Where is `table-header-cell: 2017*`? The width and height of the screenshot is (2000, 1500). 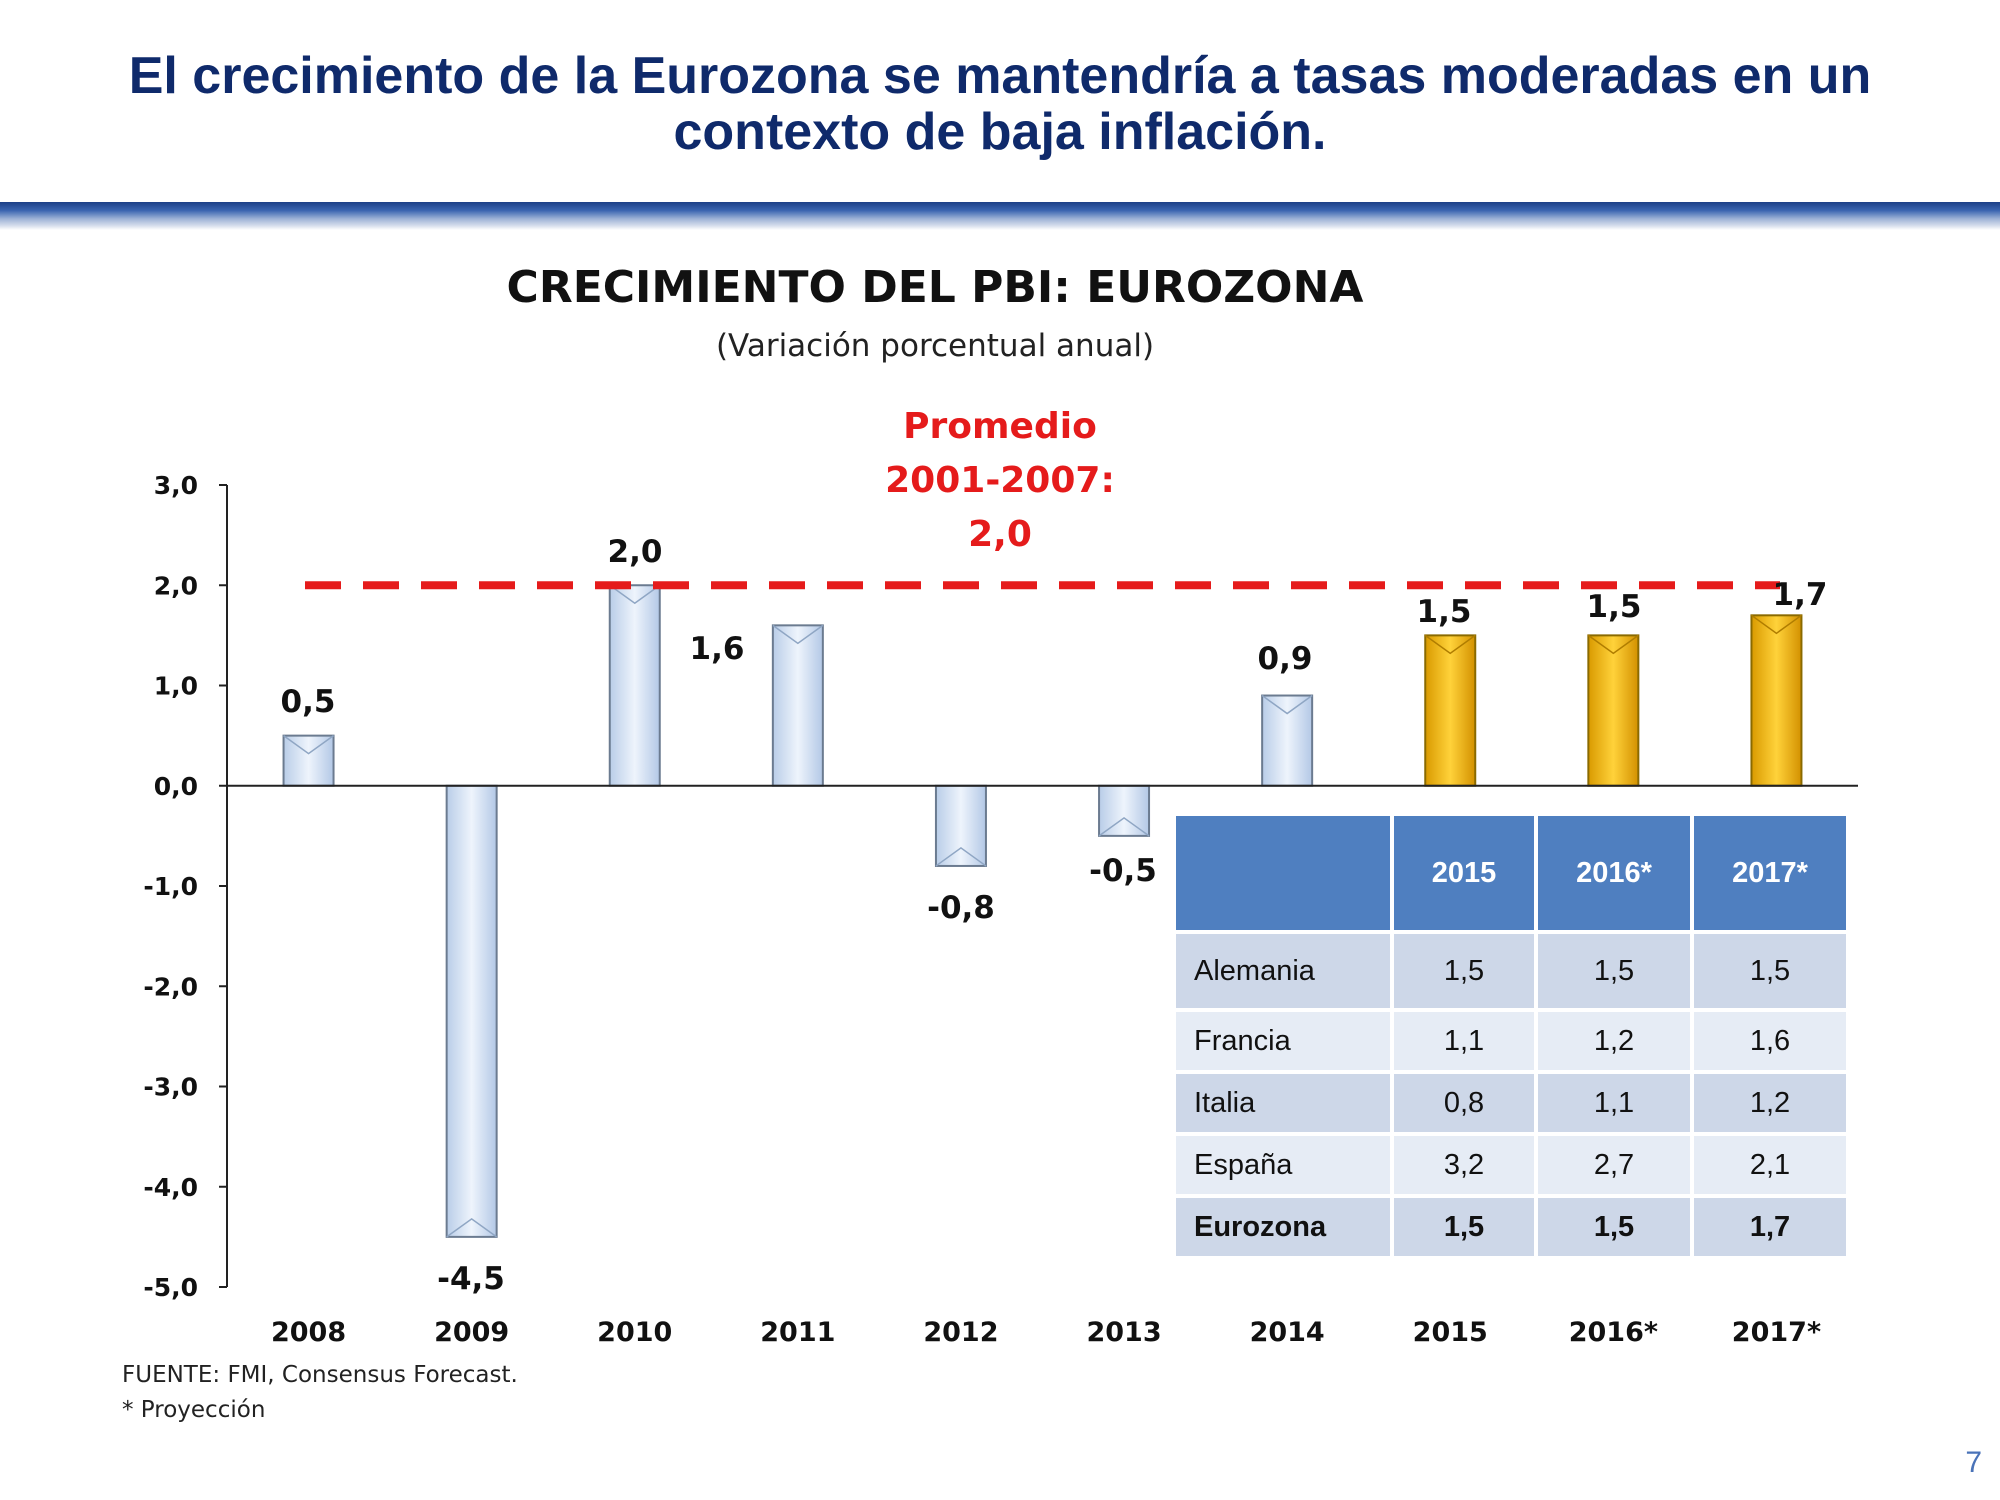 table-header-cell: 2017* is located at coordinates (1770, 873).